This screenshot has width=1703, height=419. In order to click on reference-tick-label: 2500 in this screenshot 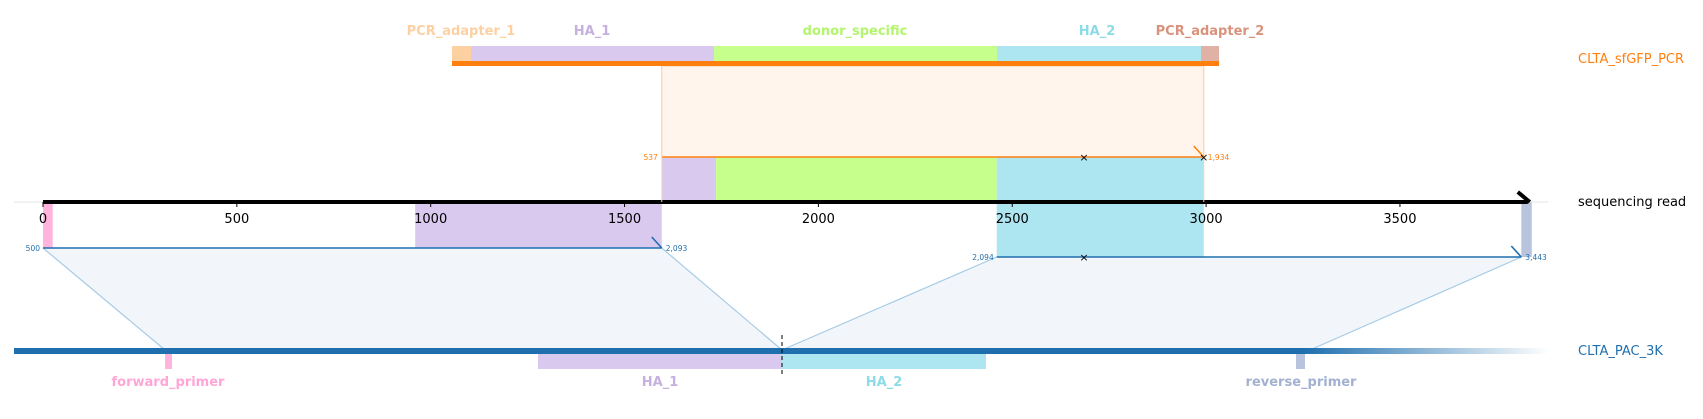, I will do `click(1012, 219)`.